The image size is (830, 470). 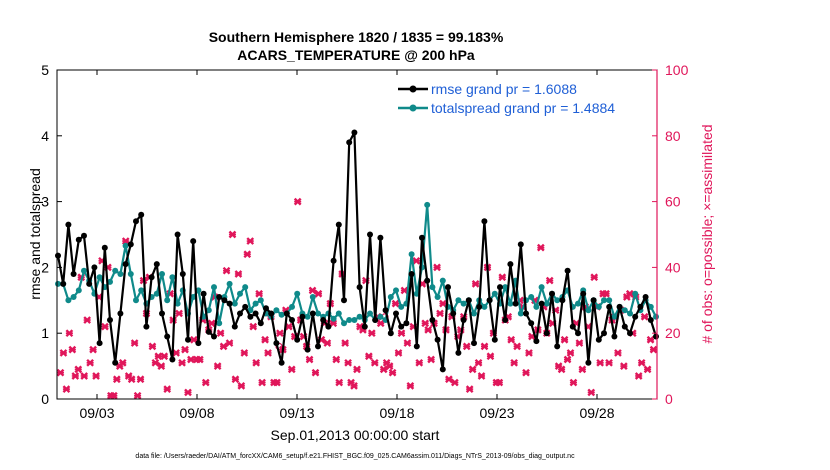 What do you see at coordinates (296, 413) in the screenshot?
I see `x-tick-label: 09/13` at bounding box center [296, 413].